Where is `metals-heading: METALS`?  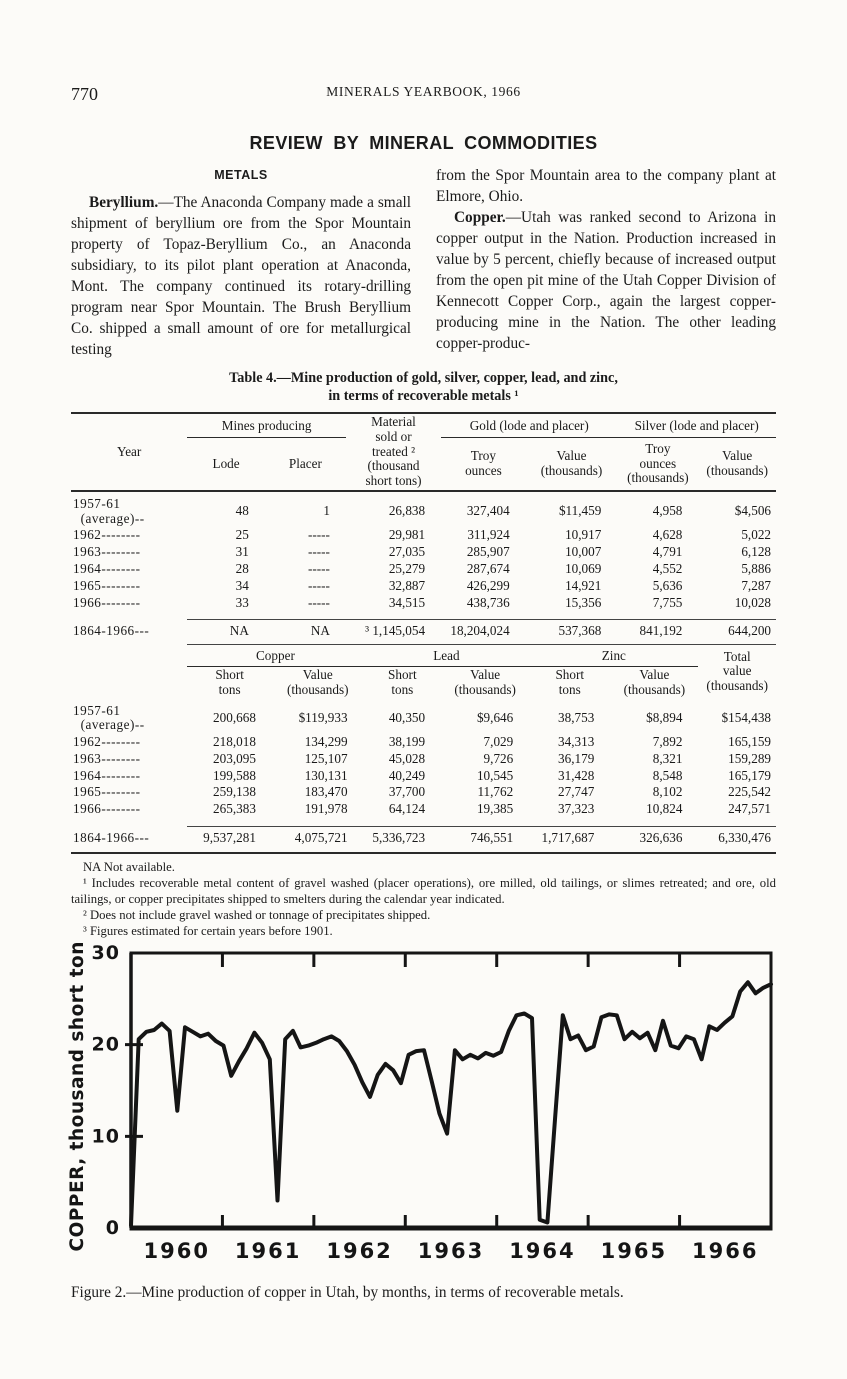 metals-heading: METALS is located at coordinates (241, 175).